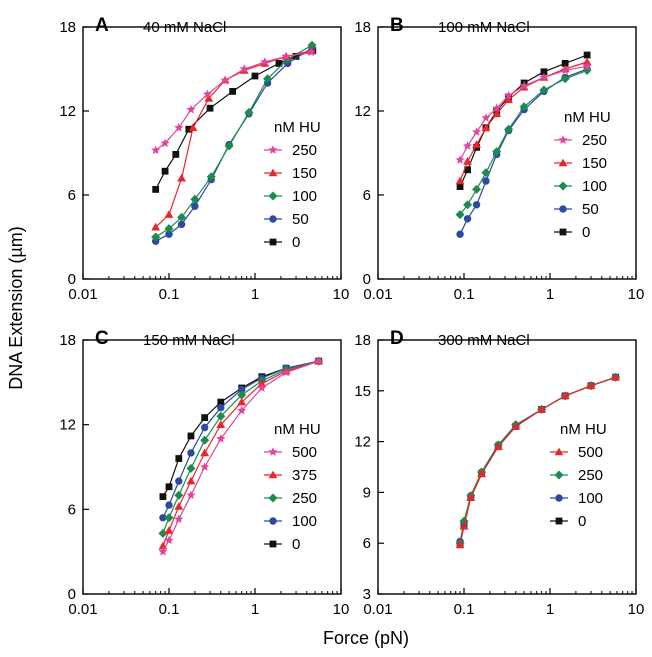 The height and width of the screenshot is (657, 652). What do you see at coordinates (304, 173) in the screenshot?
I see `legend-label: 150` at bounding box center [304, 173].